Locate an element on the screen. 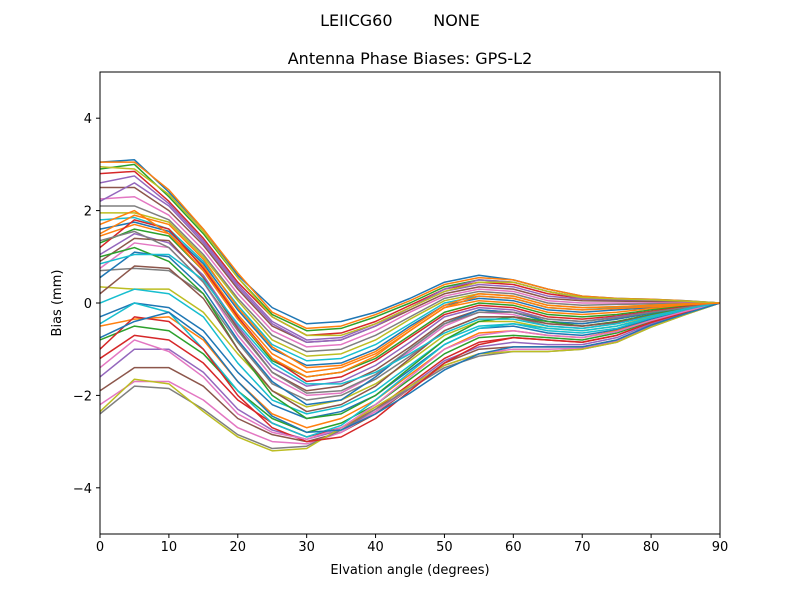 This screenshot has height=600, width=800. y-tick-label: −4 is located at coordinates (82, 489).